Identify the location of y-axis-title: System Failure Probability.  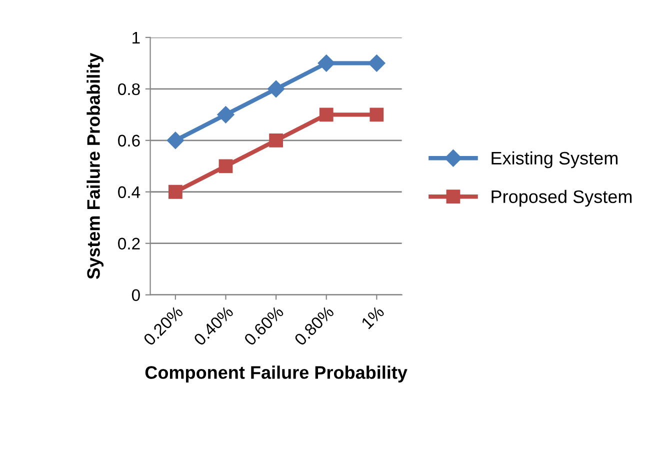
(95, 165).